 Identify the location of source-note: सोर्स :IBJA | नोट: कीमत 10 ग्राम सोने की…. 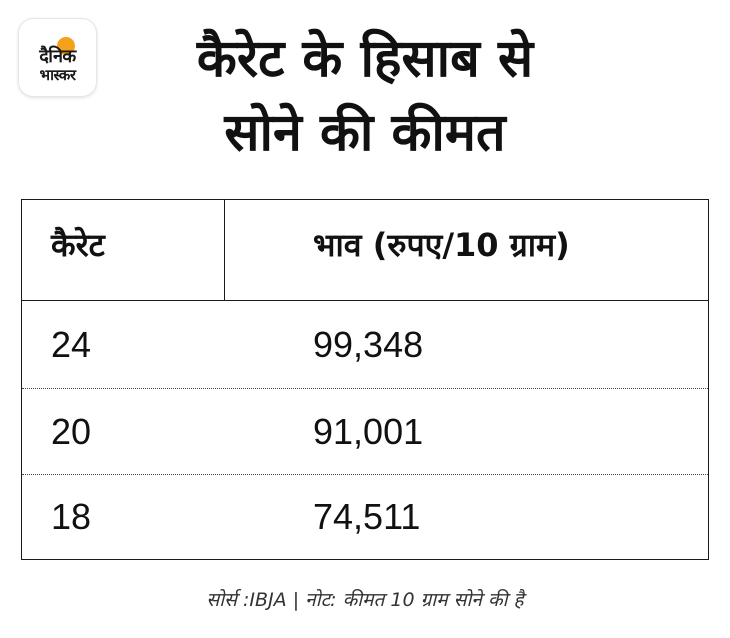
(365, 600).